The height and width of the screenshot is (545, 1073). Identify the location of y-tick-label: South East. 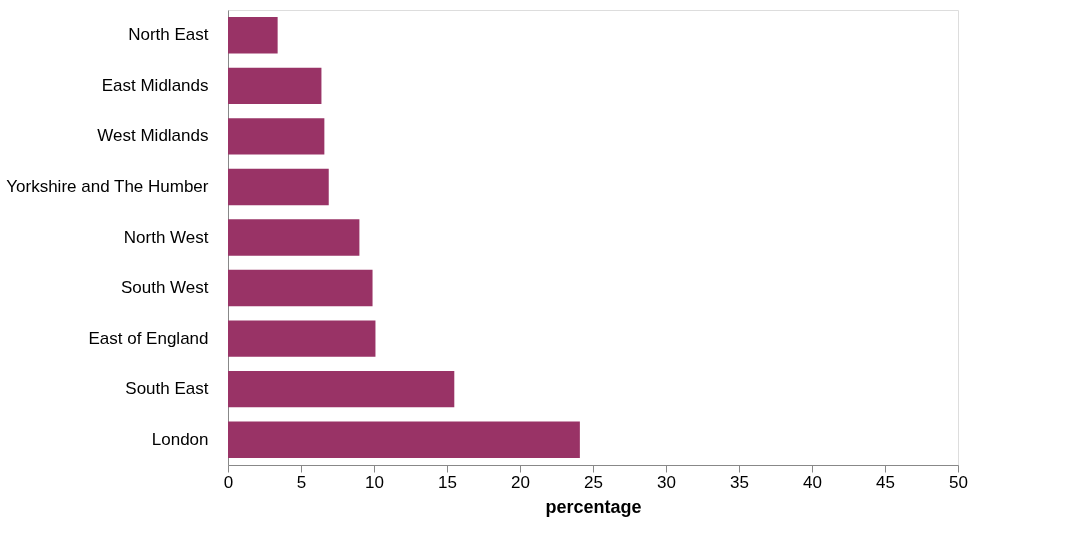
(167, 389).